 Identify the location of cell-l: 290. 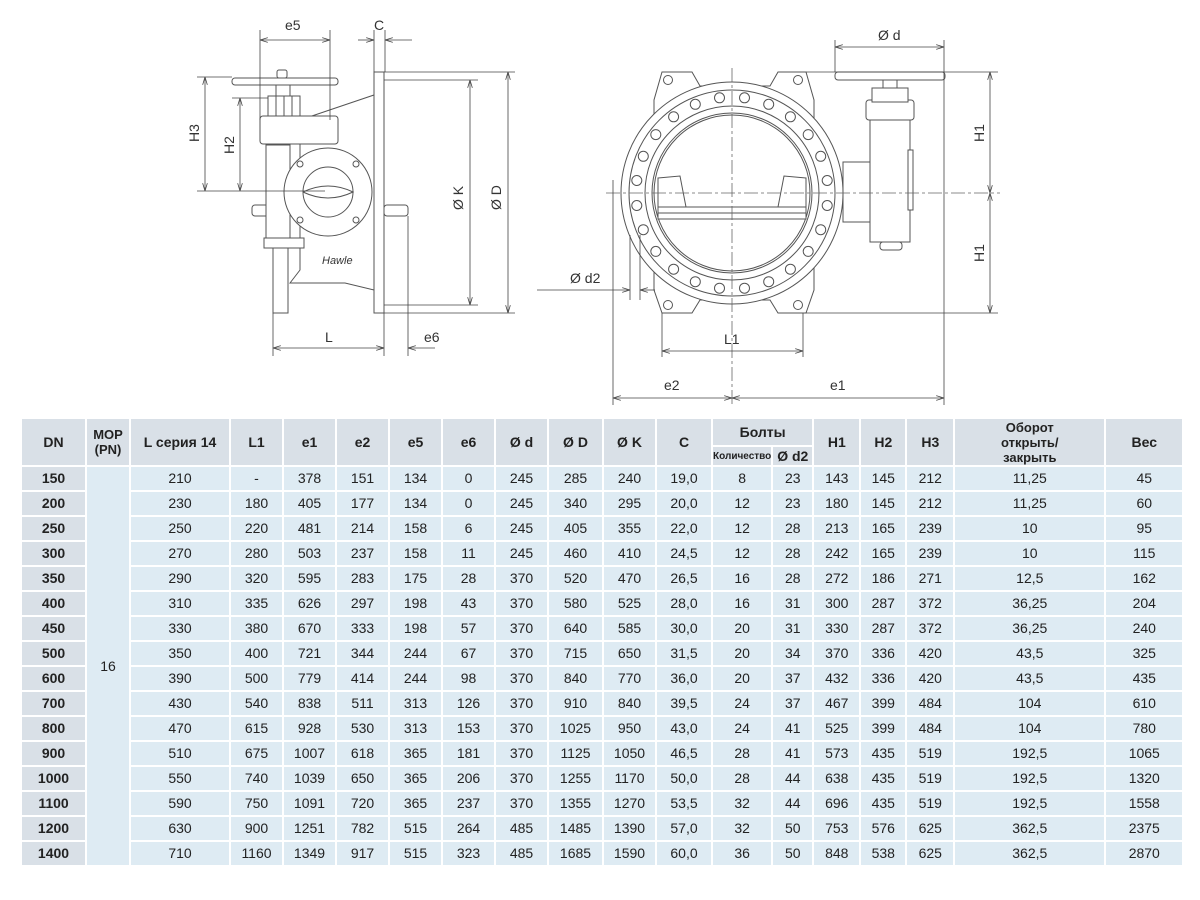
(180, 578).